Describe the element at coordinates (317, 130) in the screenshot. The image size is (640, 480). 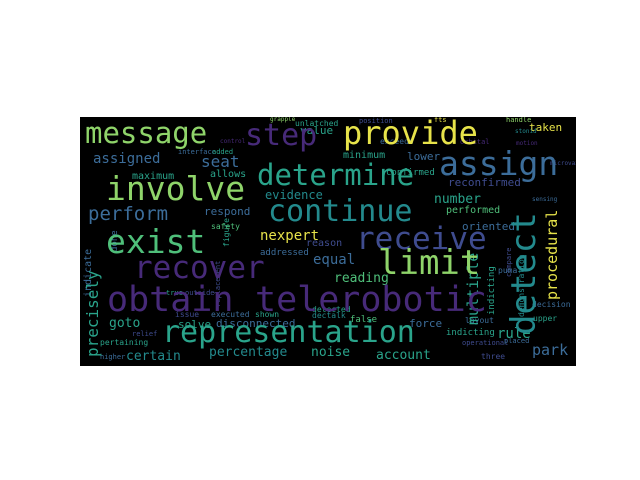
I see `word-value: value` at that location.